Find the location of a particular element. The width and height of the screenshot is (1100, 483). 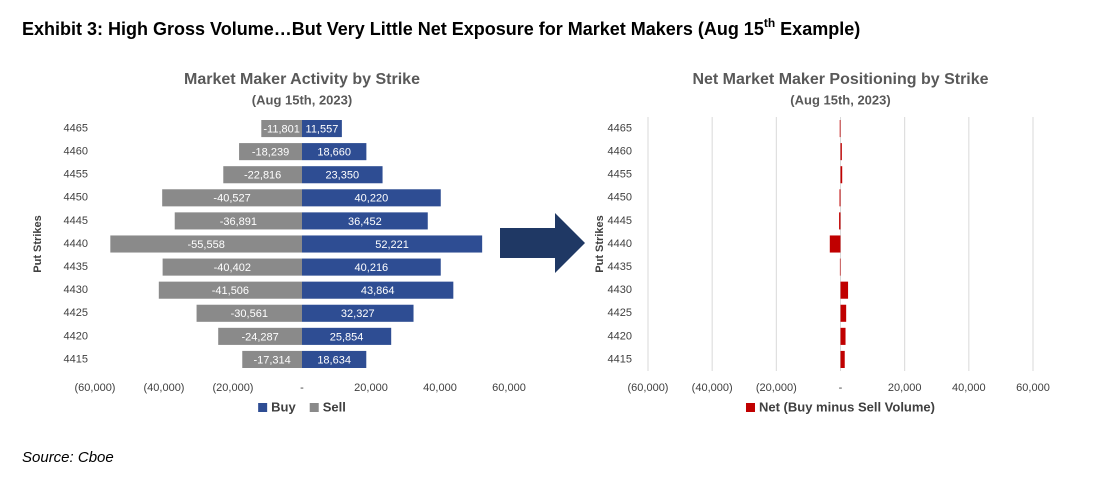

chart-title: Net Market Maker Positioning by Strike is located at coordinates (840, 79).